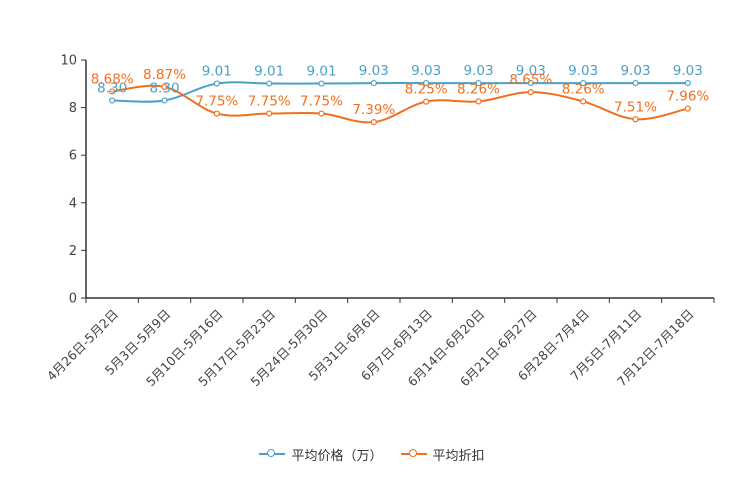  Describe the element at coordinates (68, 61) in the screenshot. I see `y-tick-label: 10` at that location.